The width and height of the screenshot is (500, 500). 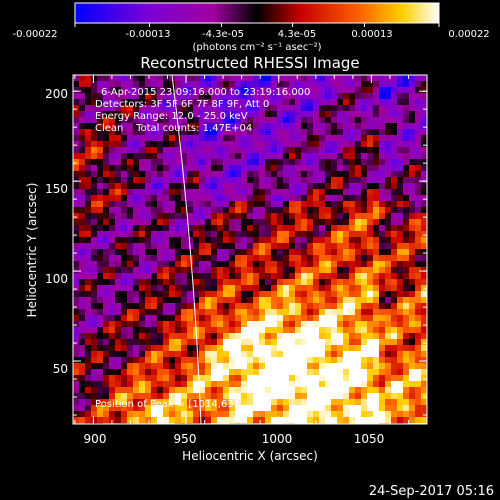 What do you see at coordinates (256, 47) in the screenshot?
I see `colorbar-units: (photons cm⁻² s⁻¹ asec⁻²)` at bounding box center [256, 47].